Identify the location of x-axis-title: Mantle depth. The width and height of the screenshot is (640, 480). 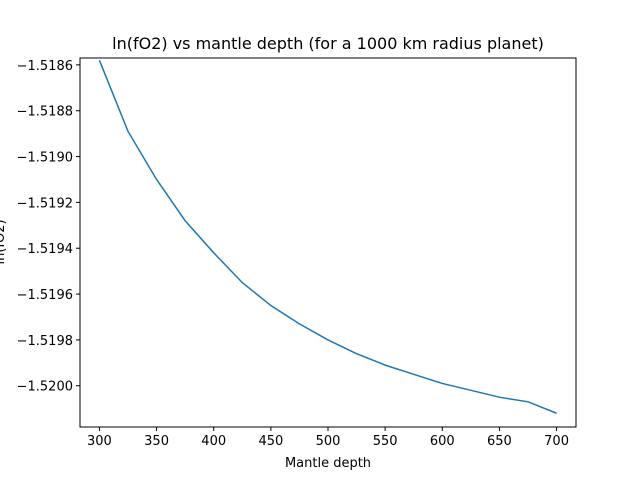
(328, 463).